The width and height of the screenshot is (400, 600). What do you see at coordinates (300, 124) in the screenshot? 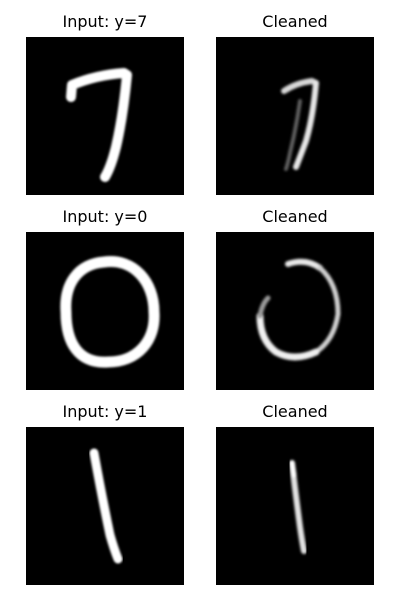
I see `digit-7-cleaned-drawing` at bounding box center [300, 124].